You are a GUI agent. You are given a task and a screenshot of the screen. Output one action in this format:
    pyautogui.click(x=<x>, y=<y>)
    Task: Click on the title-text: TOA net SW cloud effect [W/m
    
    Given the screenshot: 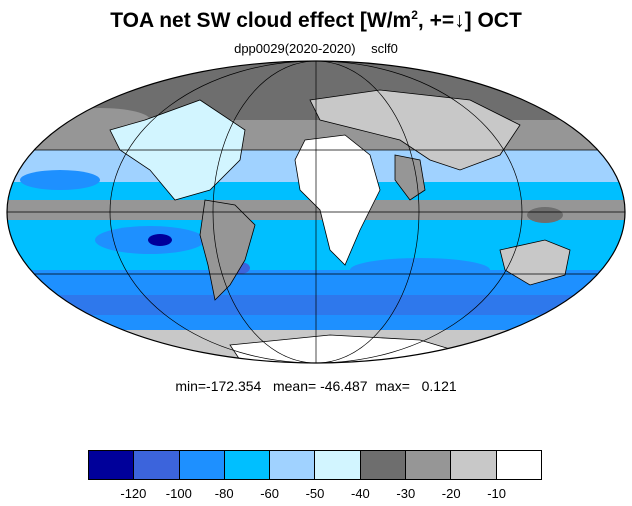 What is the action you would take?
    pyautogui.click(x=261, y=20)
    